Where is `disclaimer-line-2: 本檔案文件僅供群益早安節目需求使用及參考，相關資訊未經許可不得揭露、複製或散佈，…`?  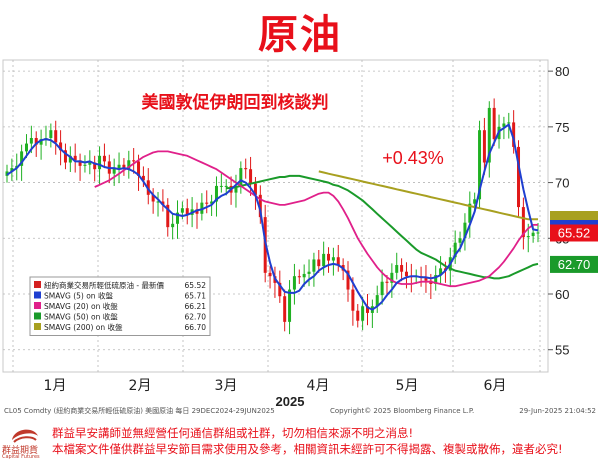 disclaimer-line-2: 本檔案文件僅供群益早安節目需求使用及參考，相關資訊未經許可不得揭露、複製或散佈，… is located at coordinates (307, 449).